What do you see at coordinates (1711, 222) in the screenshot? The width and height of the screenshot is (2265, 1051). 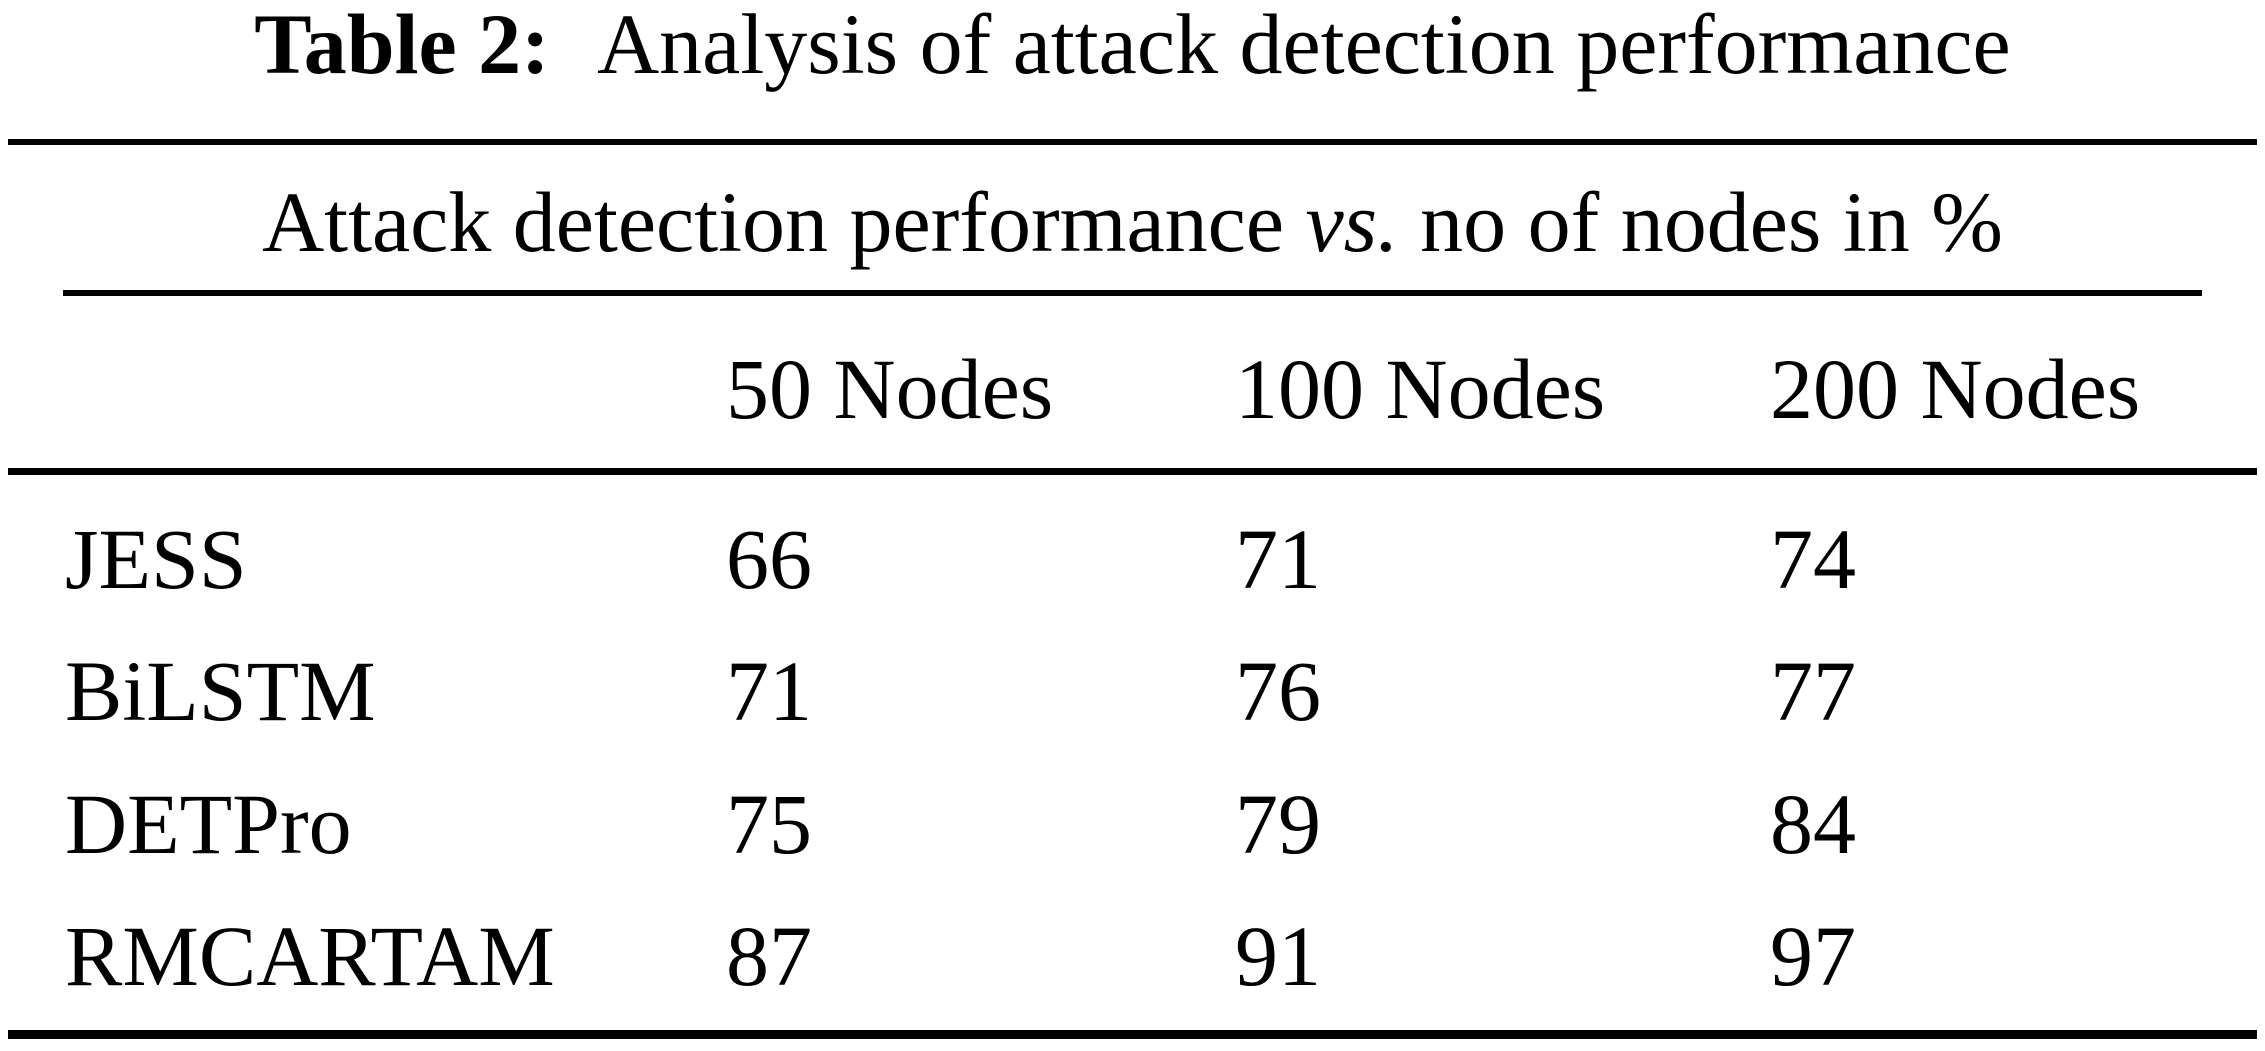 I see `table-subtitle-post: no of nodes in %` at bounding box center [1711, 222].